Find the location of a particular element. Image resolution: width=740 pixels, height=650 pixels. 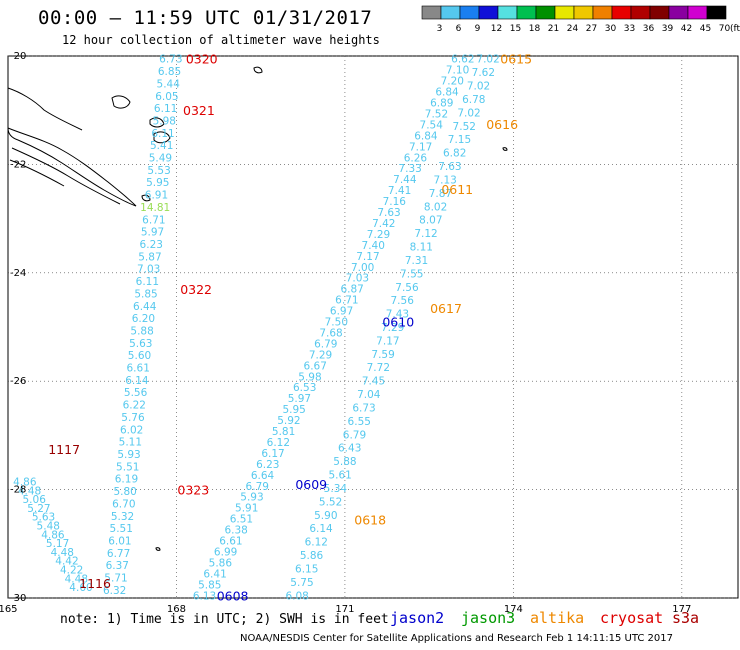

swh-value: 4.42 is located at coordinates (66, 562).